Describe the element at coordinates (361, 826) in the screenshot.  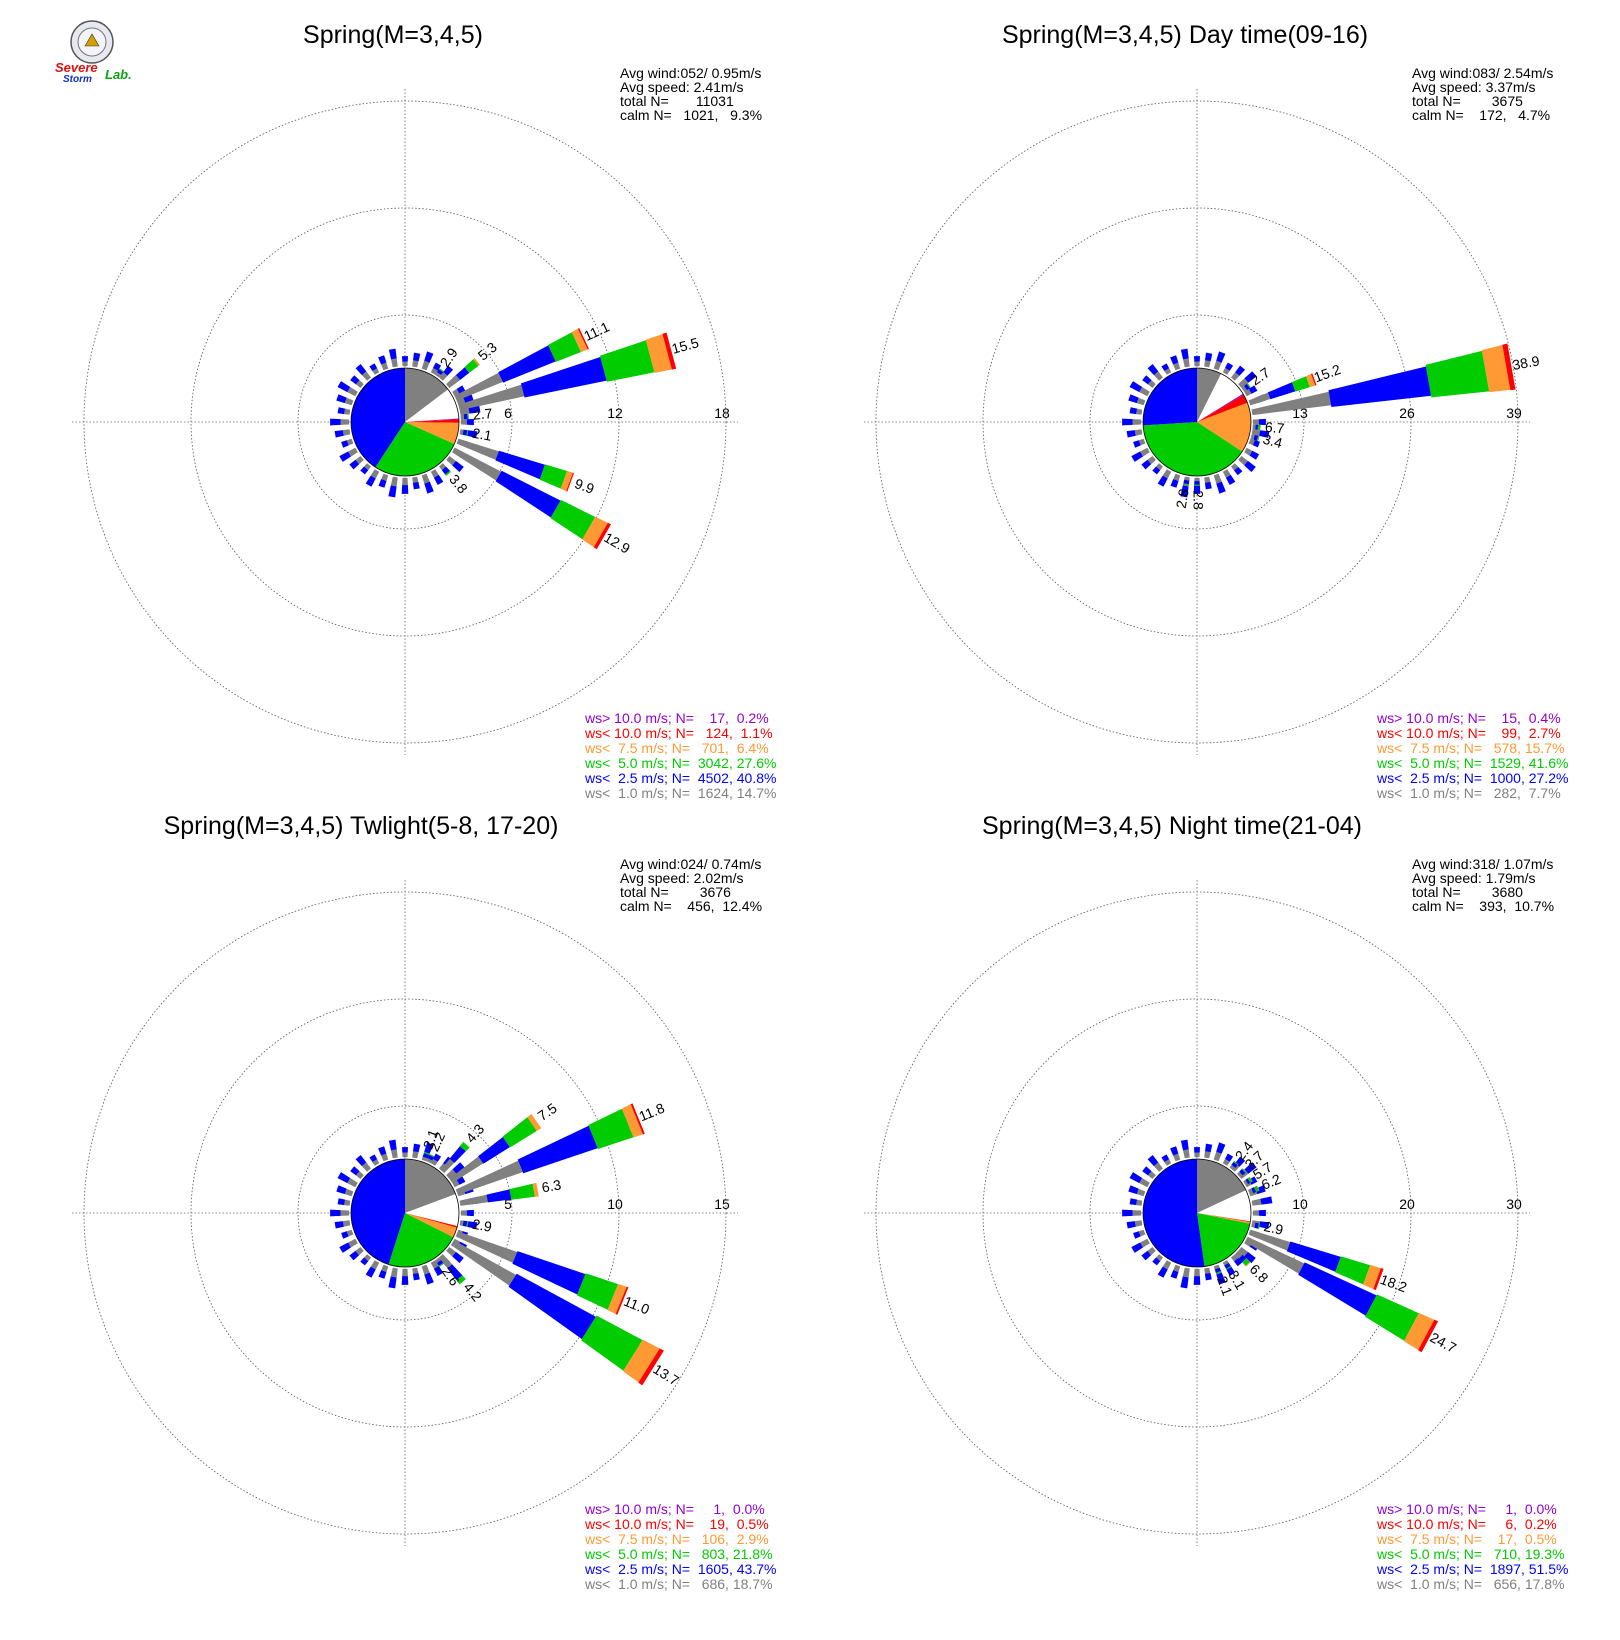
I see `panel-title: Spring(M=3,4,5) Twlight(5-8, 17-20)` at that location.